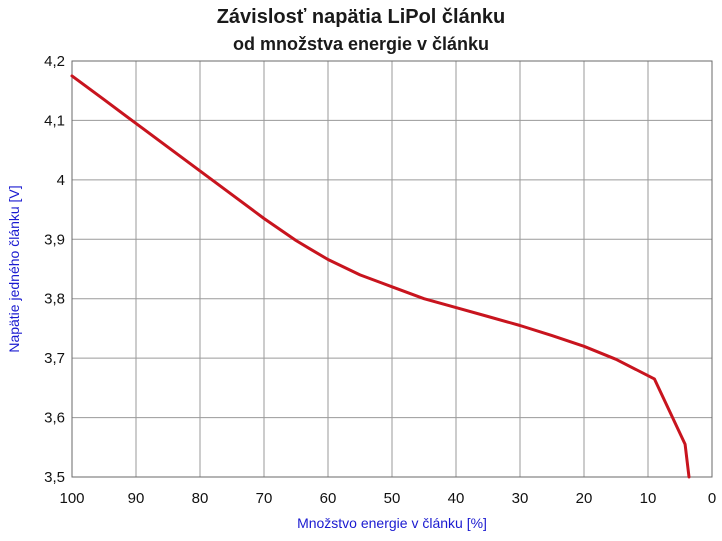 This screenshot has height=541, width=722. Describe the element at coordinates (54, 61) in the screenshot. I see `y-tick-label: 4,2` at that location.